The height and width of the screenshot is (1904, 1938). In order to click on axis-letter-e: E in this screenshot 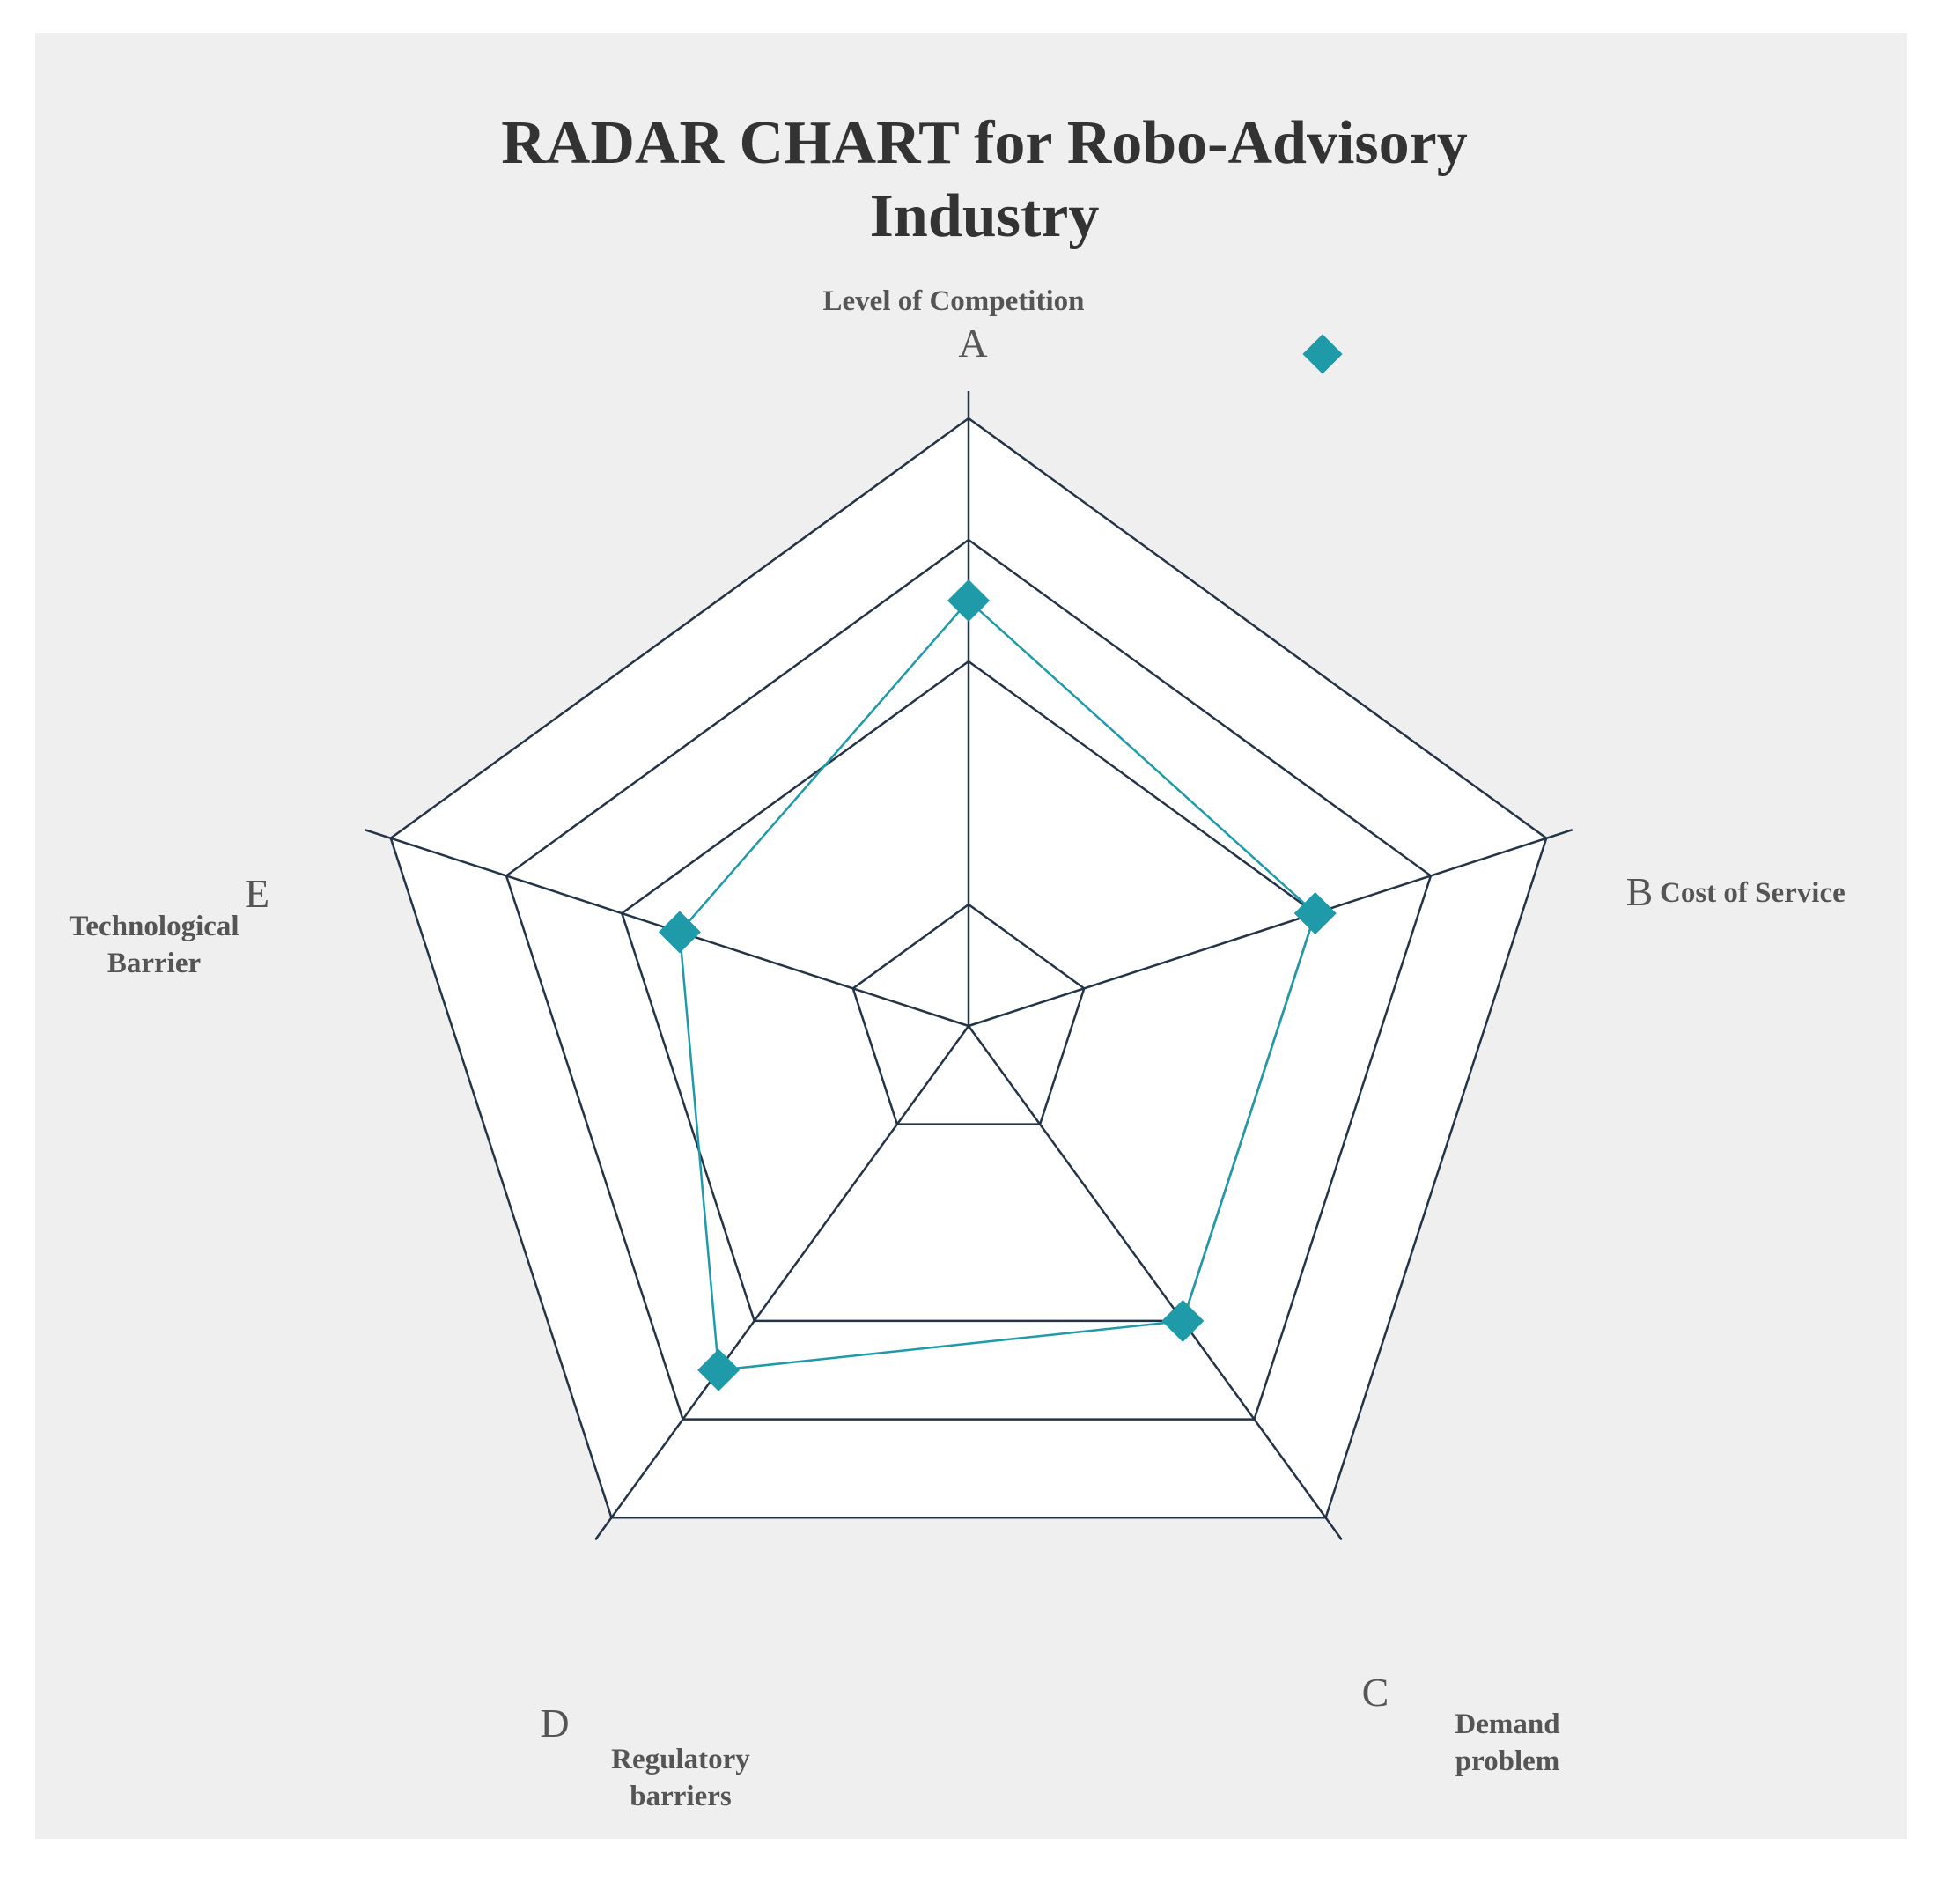, I will do `click(257, 893)`.